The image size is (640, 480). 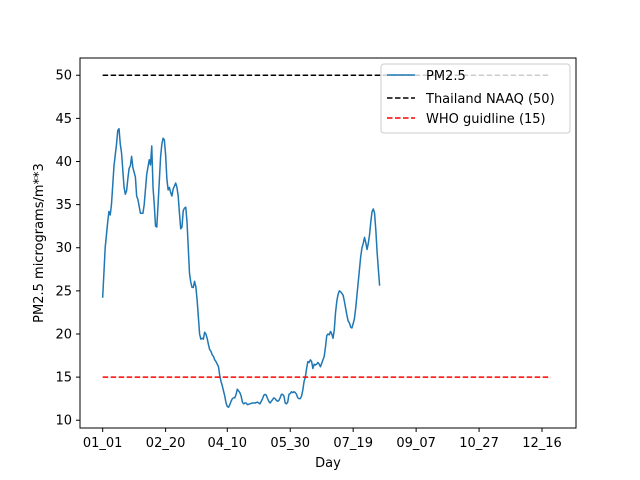 What do you see at coordinates (322, 439) in the screenshot?
I see `x-axis: 01_01 02_20 04_10 05_30 07_19 09_07 10_27 12_16` at bounding box center [322, 439].